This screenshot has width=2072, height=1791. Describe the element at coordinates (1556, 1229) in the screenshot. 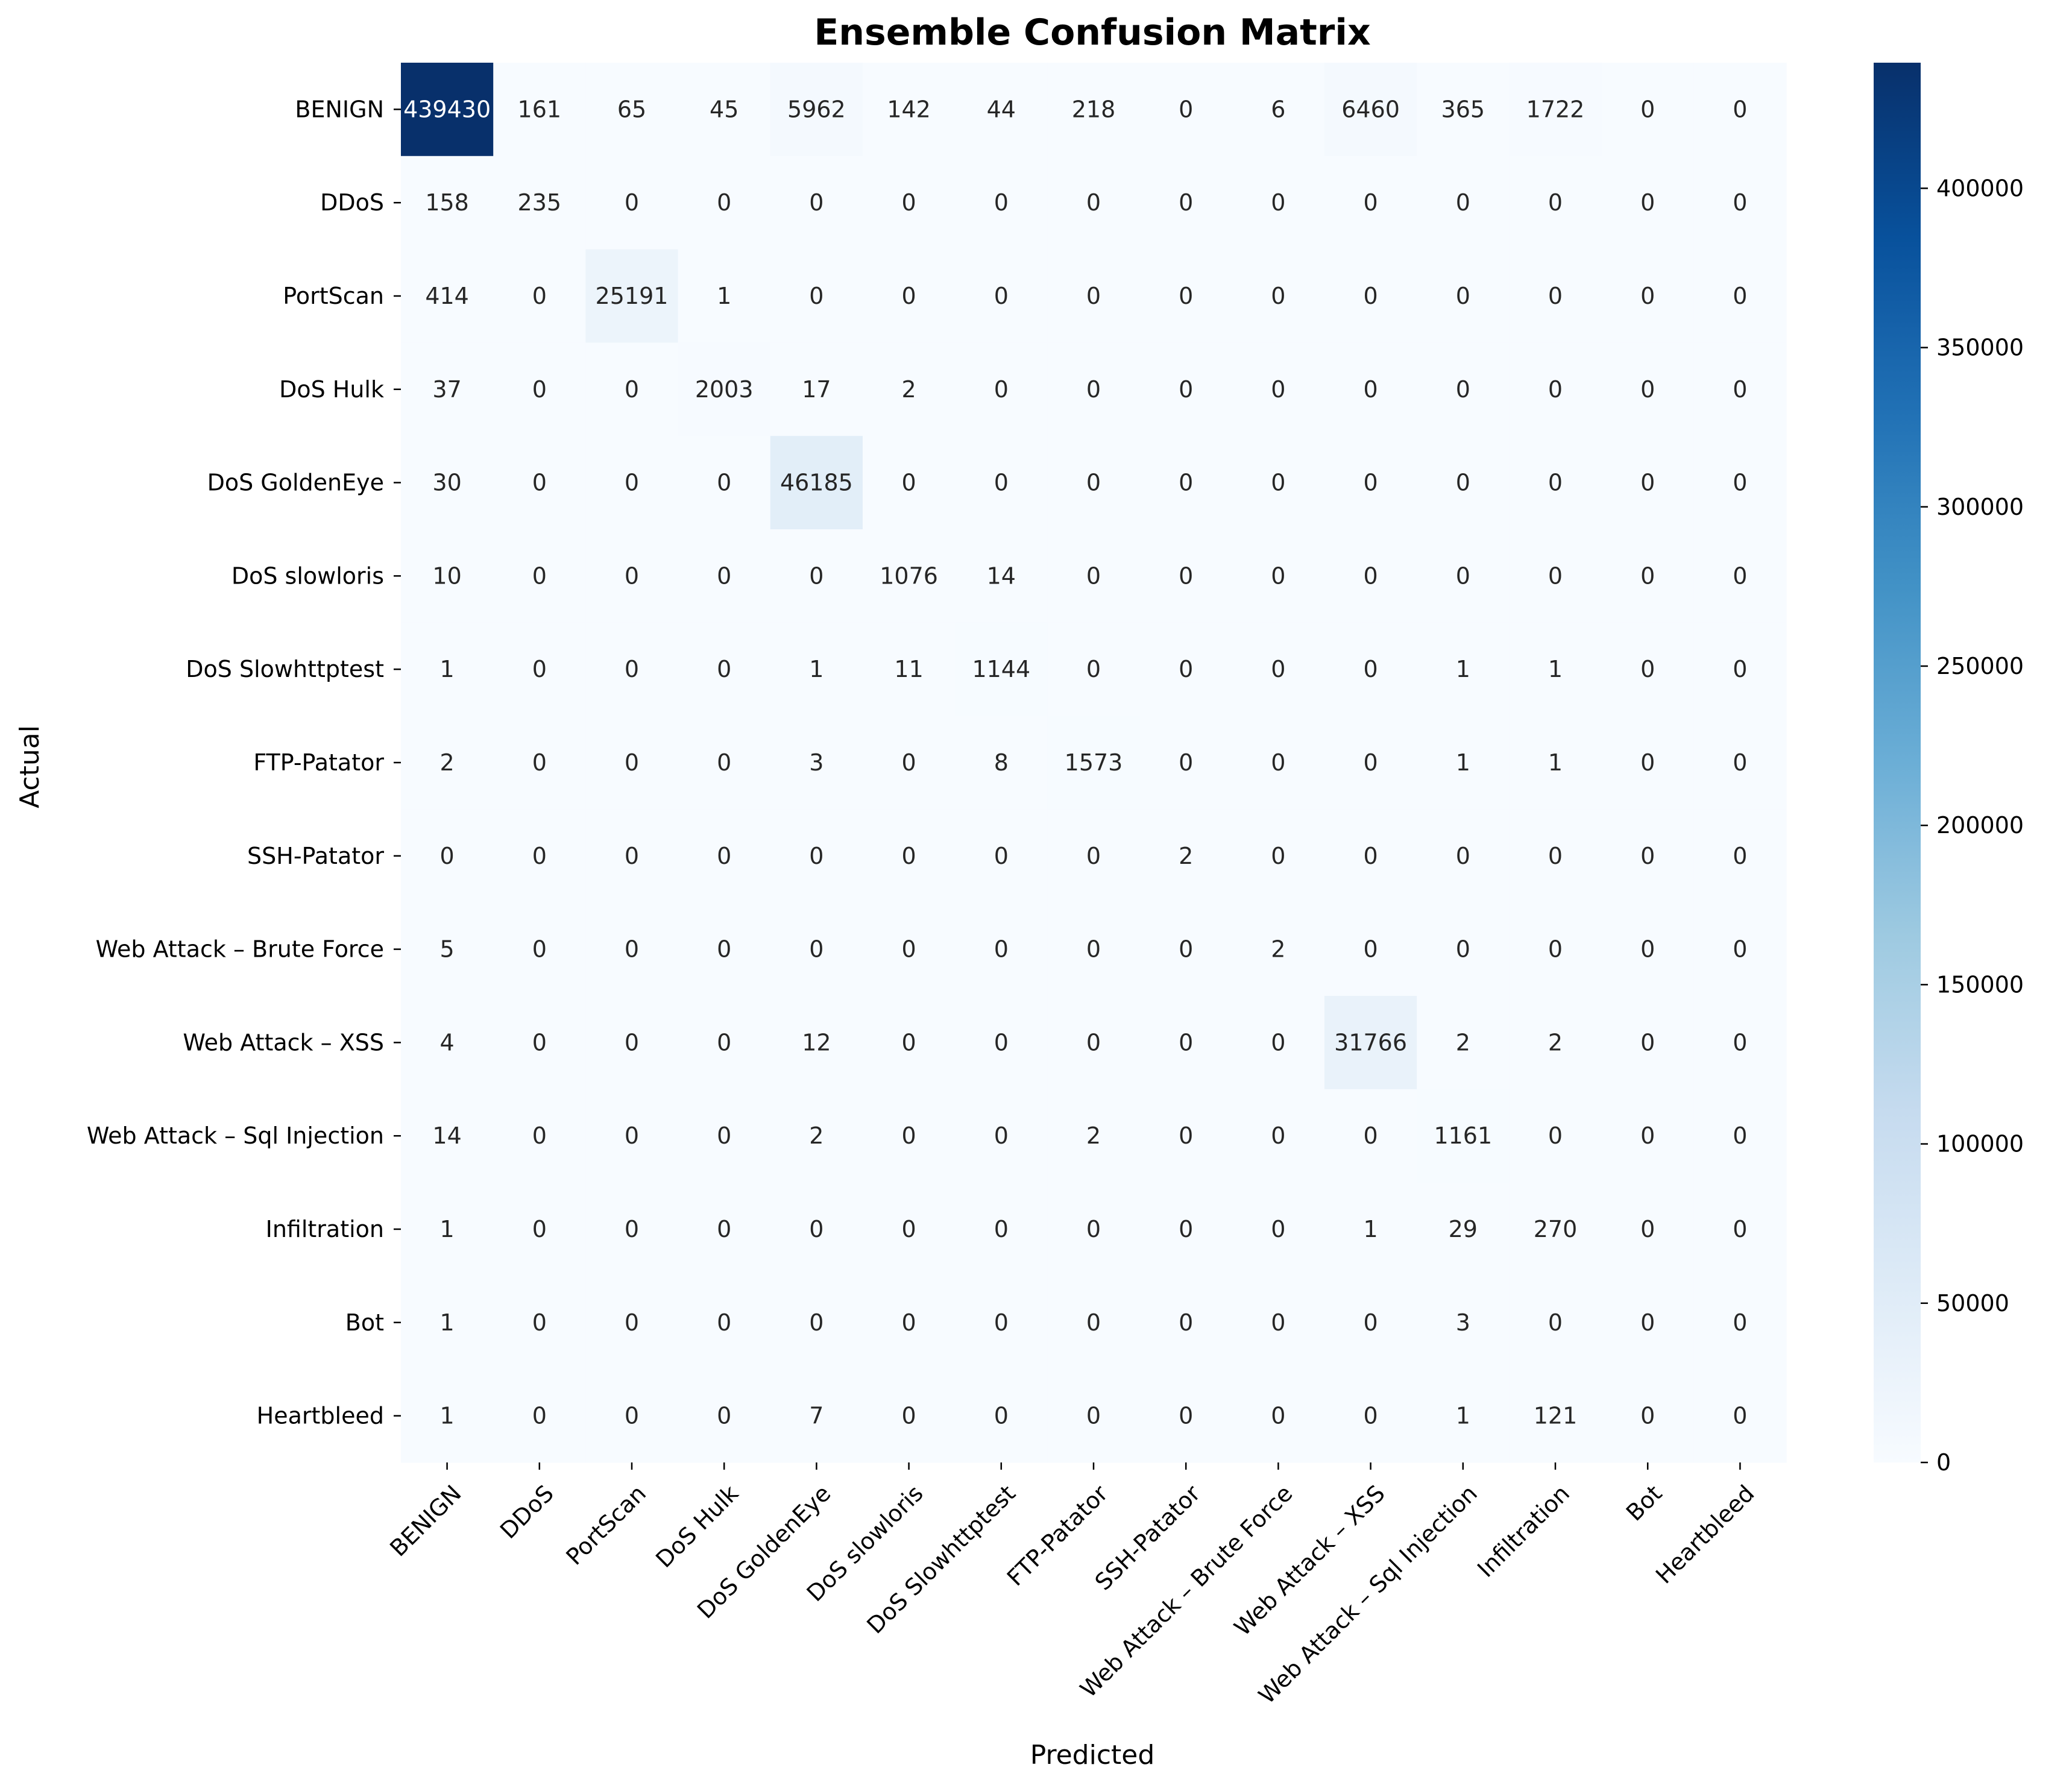

I see `cell-value-label: 270` at that location.